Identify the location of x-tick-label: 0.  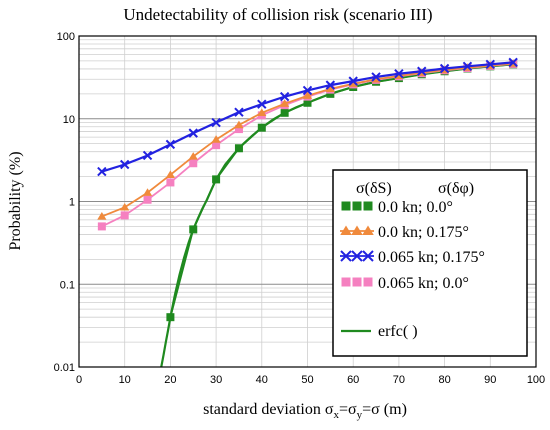
(79, 380).